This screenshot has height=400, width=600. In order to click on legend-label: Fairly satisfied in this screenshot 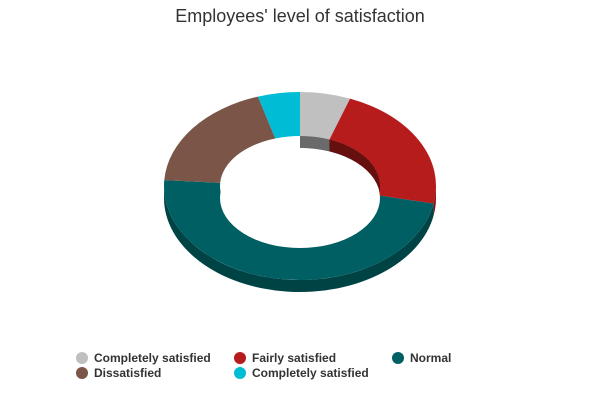, I will do `click(294, 358)`.